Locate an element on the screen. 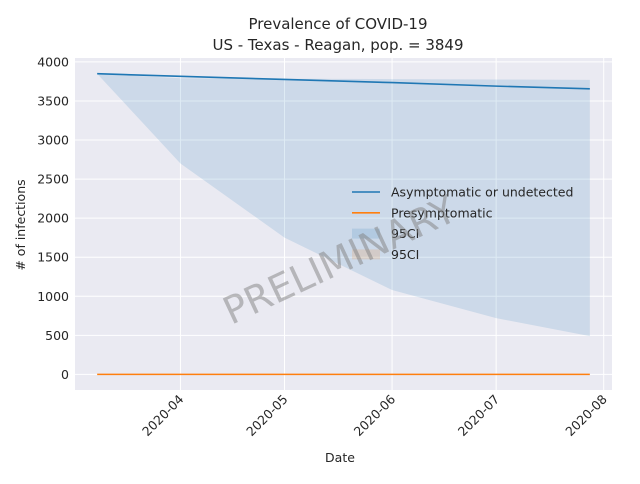 This screenshot has height=484, width=640. y-tick-label: 3000 is located at coordinates (53, 140).